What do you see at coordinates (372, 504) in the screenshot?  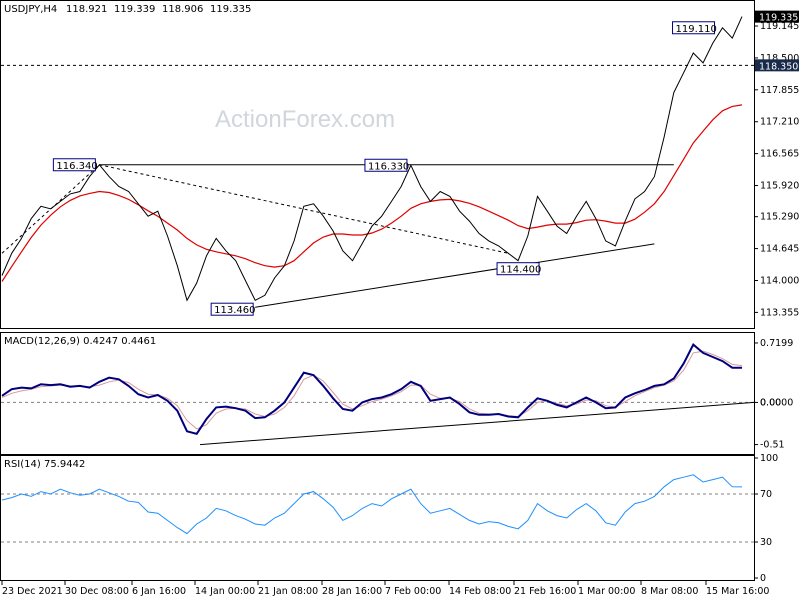 I see `rsi-line` at bounding box center [372, 504].